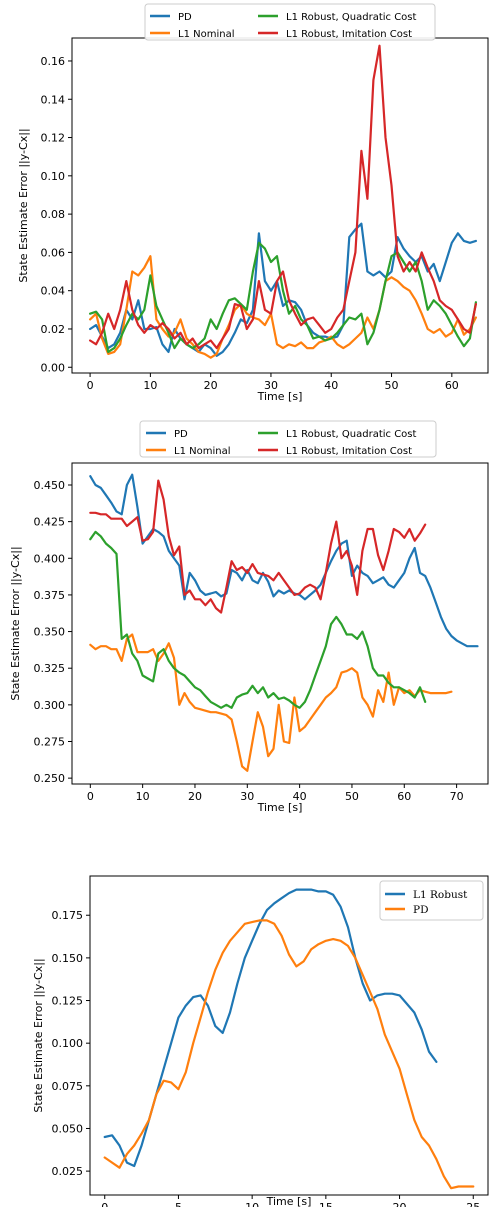  Describe the element at coordinates (457, 796) in the screenshot. I see `x-tick-label: 70` at that location.